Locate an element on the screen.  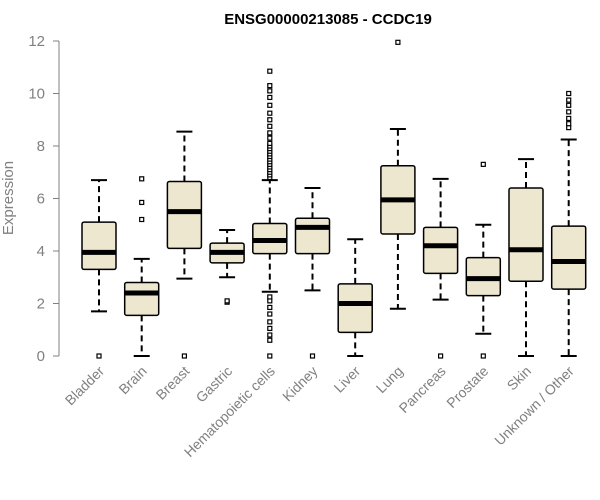
x-tick-label-3: Gastric is located at coordinates (214, 384).